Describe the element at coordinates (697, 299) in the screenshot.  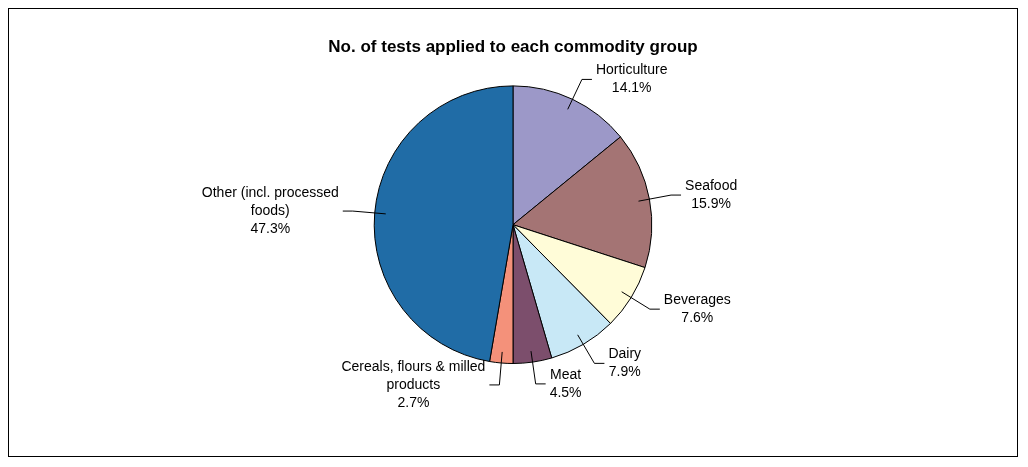
I see `slice-label: Beverages` at that location.